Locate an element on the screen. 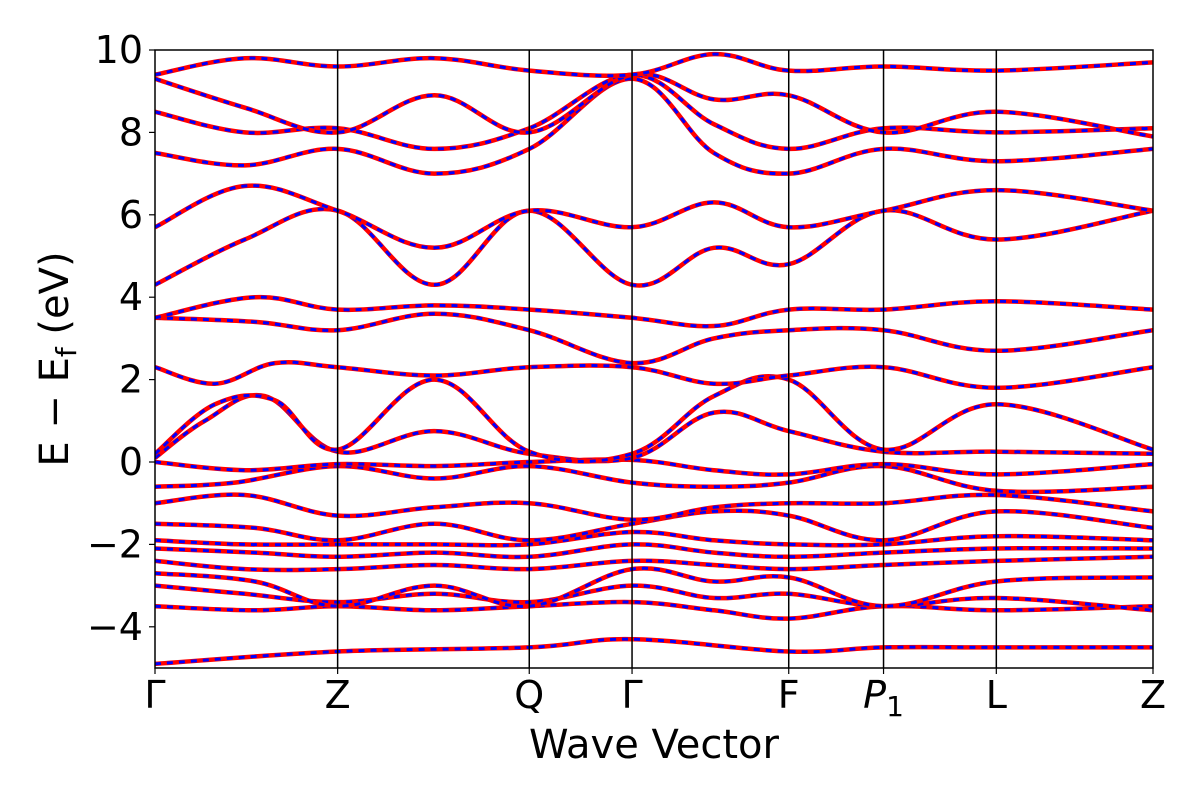  x-tick-label-1: Z is located at coordinates (338, 695).